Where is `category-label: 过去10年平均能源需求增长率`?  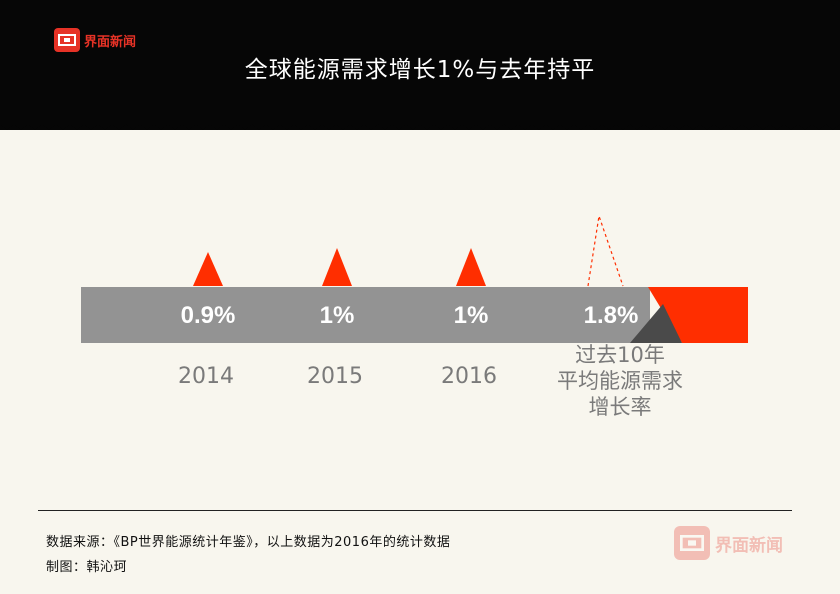
category-label: 过去10年平均能源需求增长率 is located at coordinates (620, 381).